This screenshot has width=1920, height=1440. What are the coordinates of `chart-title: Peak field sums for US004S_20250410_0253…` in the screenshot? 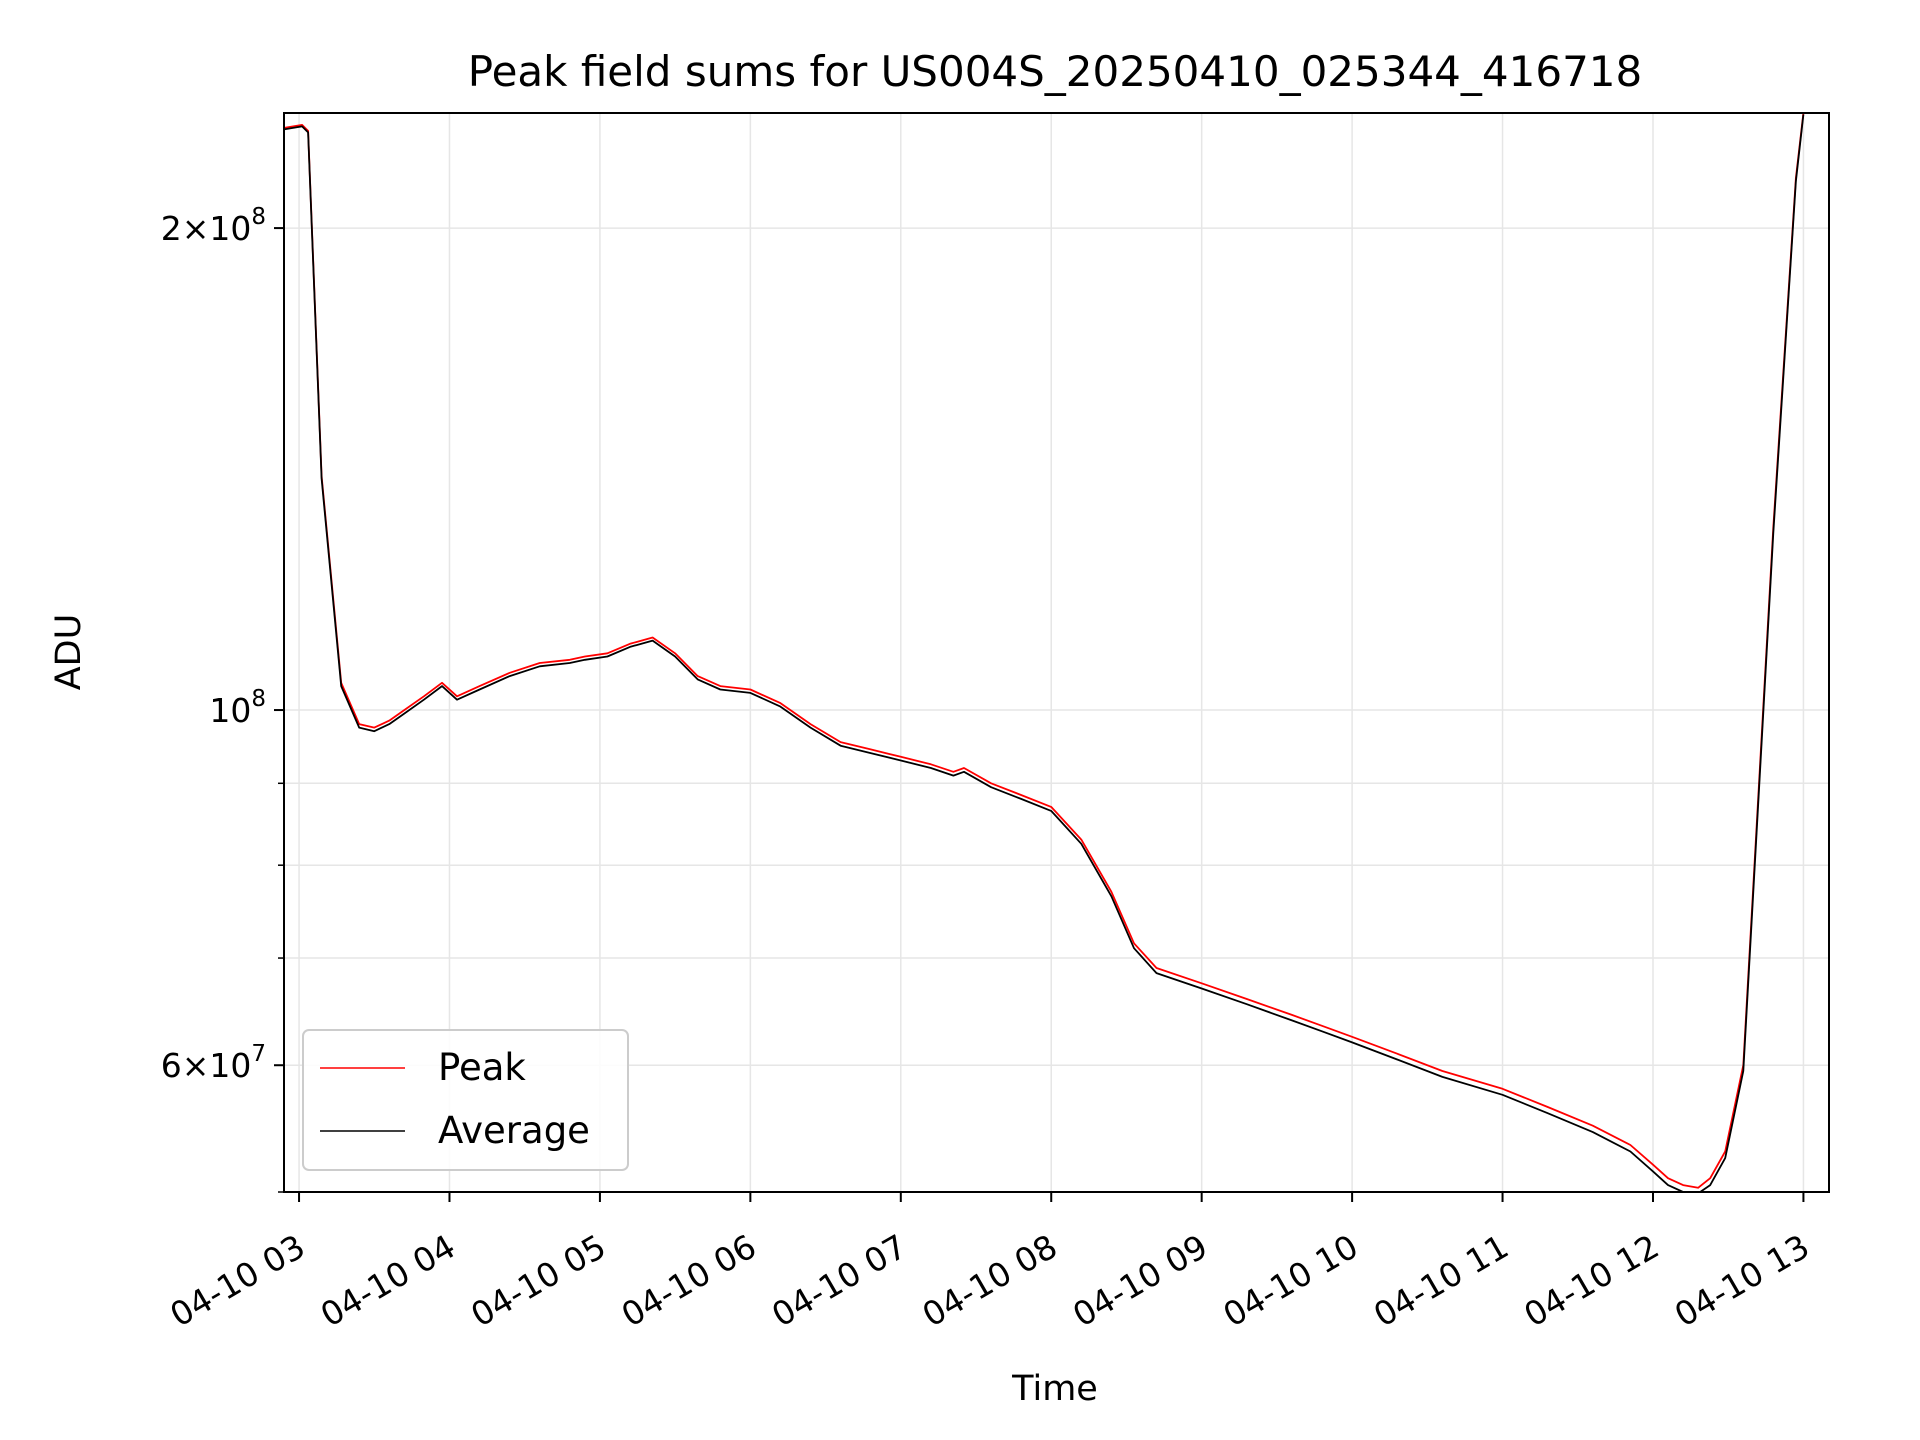 It's located at (1055, 71).